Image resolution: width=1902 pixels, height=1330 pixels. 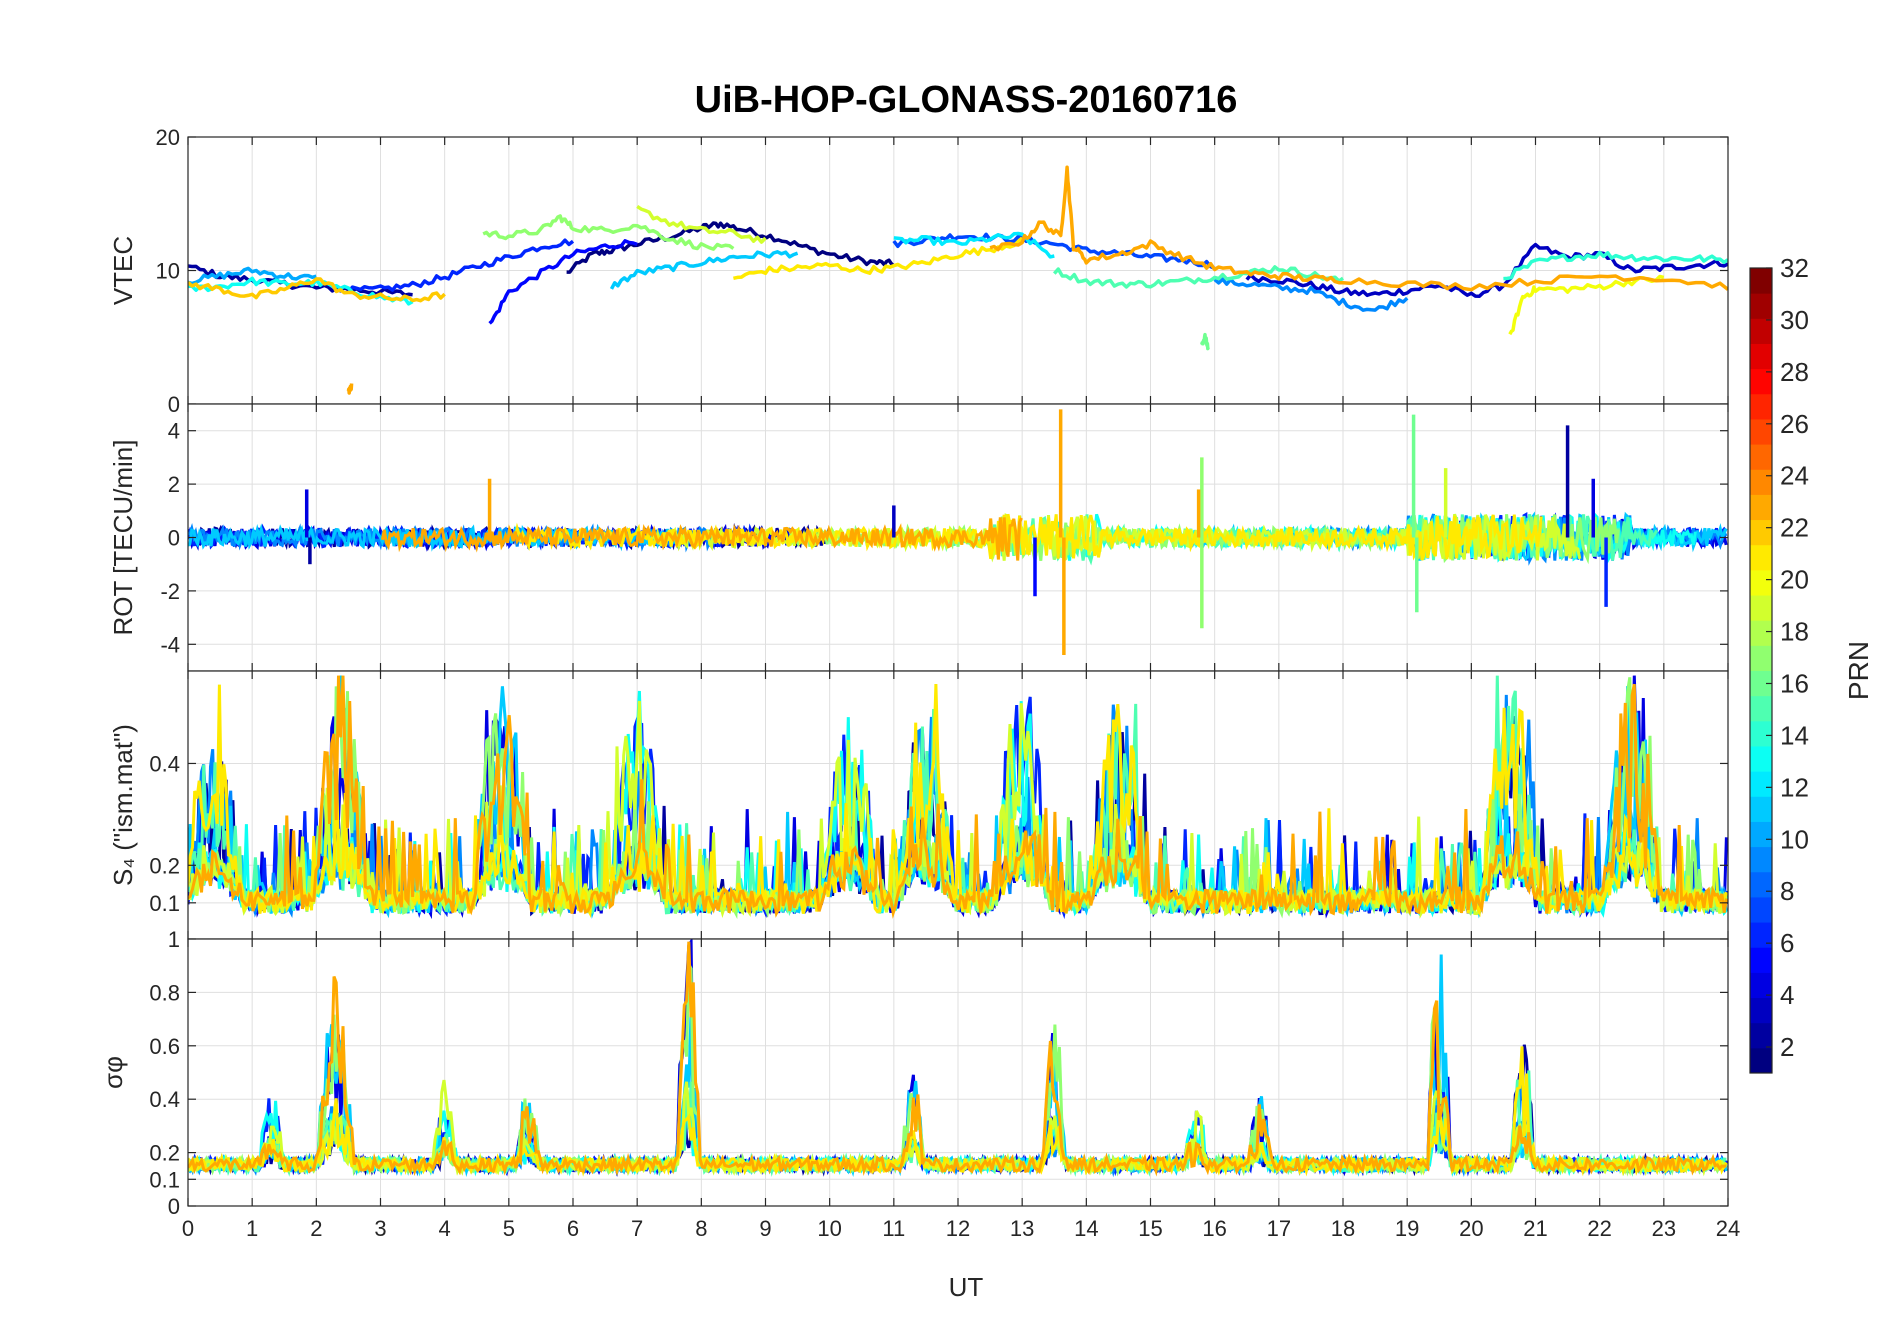 I want to click on y-tick-label: -2, so click(x=170, y=591).